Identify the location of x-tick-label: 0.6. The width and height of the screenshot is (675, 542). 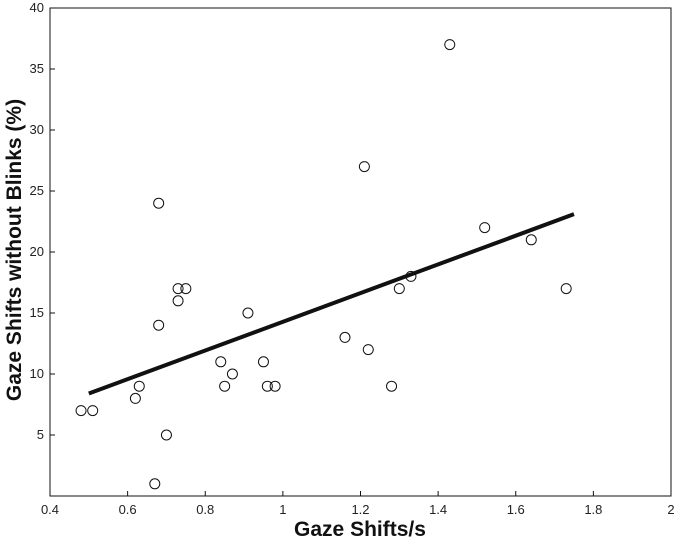
(128, 509).